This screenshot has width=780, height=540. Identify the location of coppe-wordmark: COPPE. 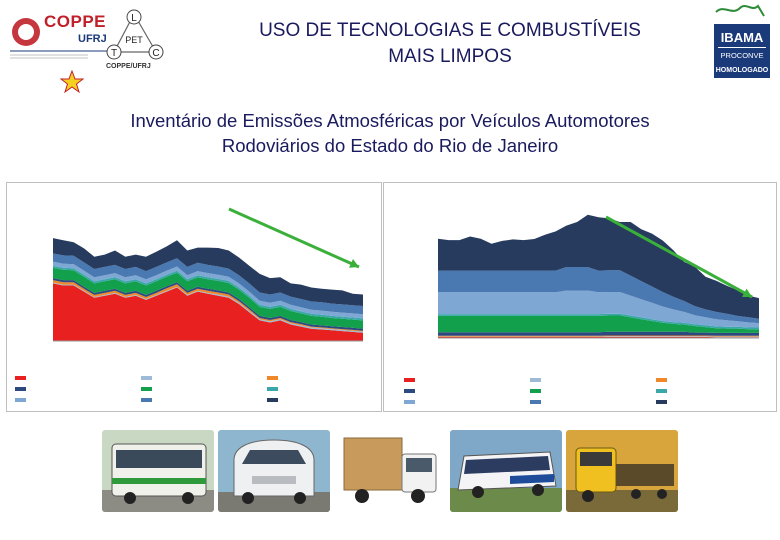
(75, 21).